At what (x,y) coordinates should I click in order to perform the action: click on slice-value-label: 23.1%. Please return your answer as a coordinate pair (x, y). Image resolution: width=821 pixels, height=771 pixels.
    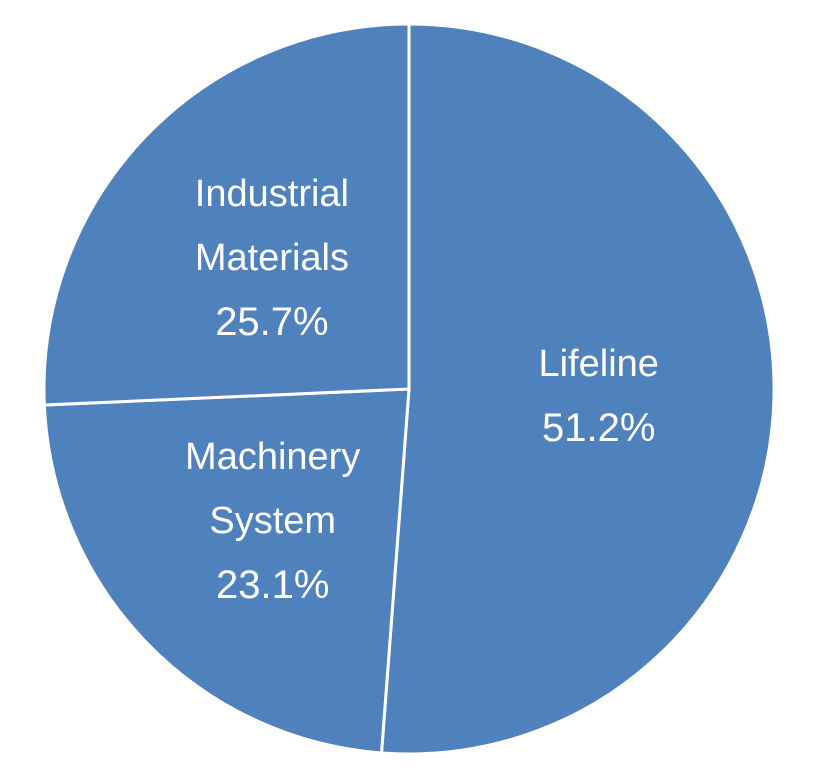
    Looking at the image, I should click on (272, 585).